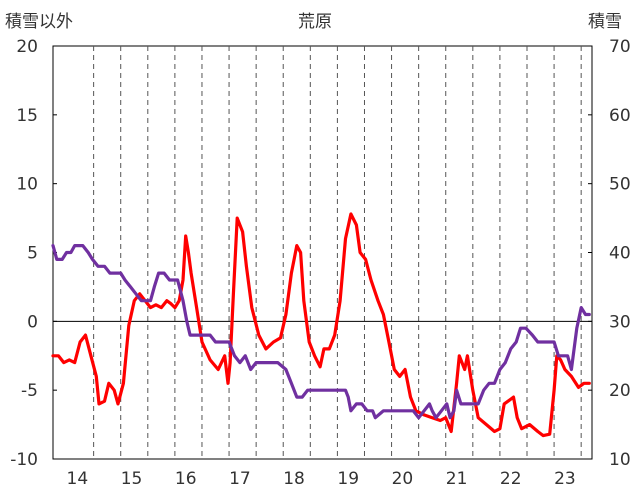 This screenshot has width=636, height=501. I want to click on y-tick-label-right: 40, so click(620, 254).